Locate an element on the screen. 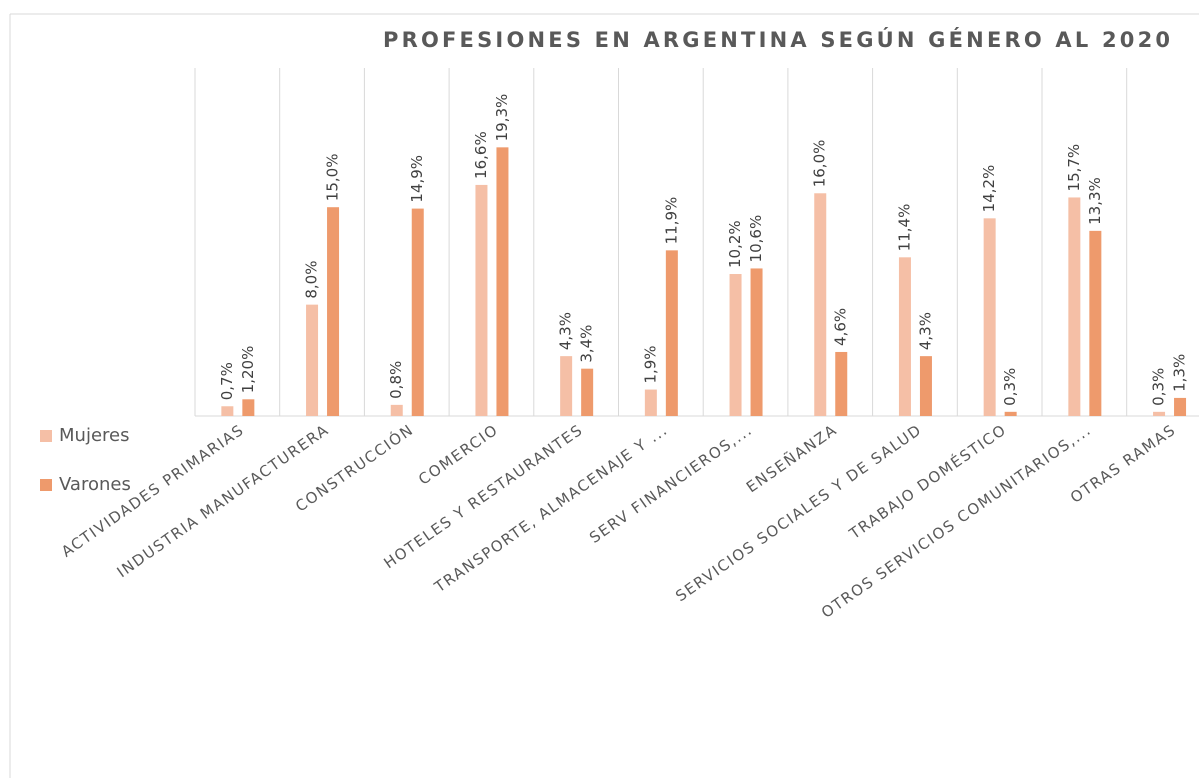 The image size is (1199, 778). x-tick-label: TRABAJO DOMÉSTICO is located at coordinates (927, 482).